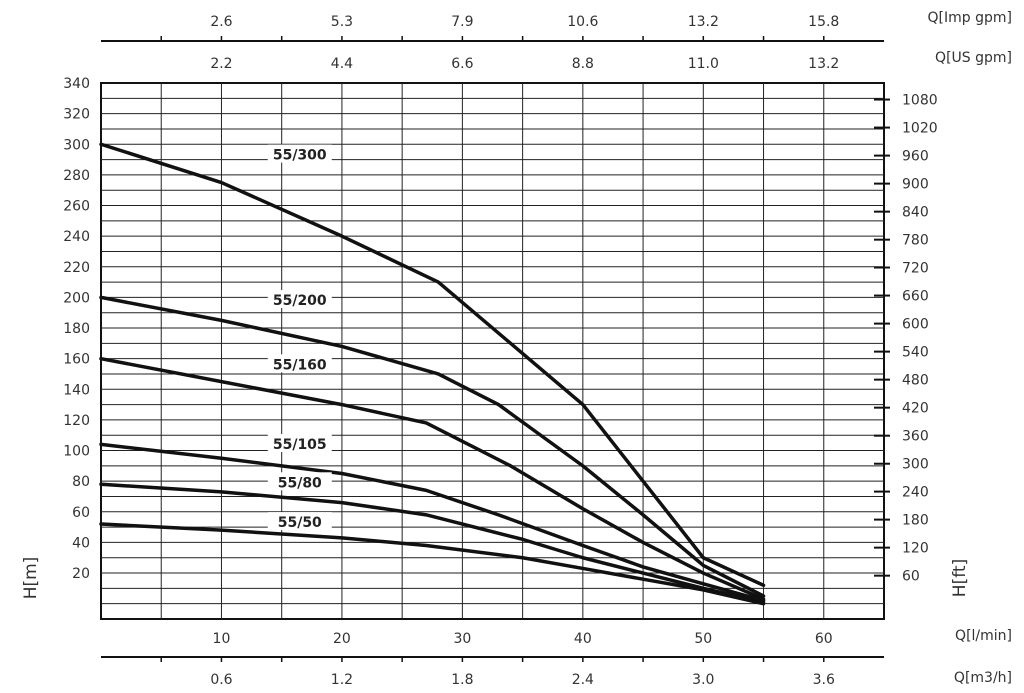 This screenshot has height=693, width=1024. Describe the element at coordinates (76, 84) in the screenshot. I see `y-tick-label: 340` at that location.